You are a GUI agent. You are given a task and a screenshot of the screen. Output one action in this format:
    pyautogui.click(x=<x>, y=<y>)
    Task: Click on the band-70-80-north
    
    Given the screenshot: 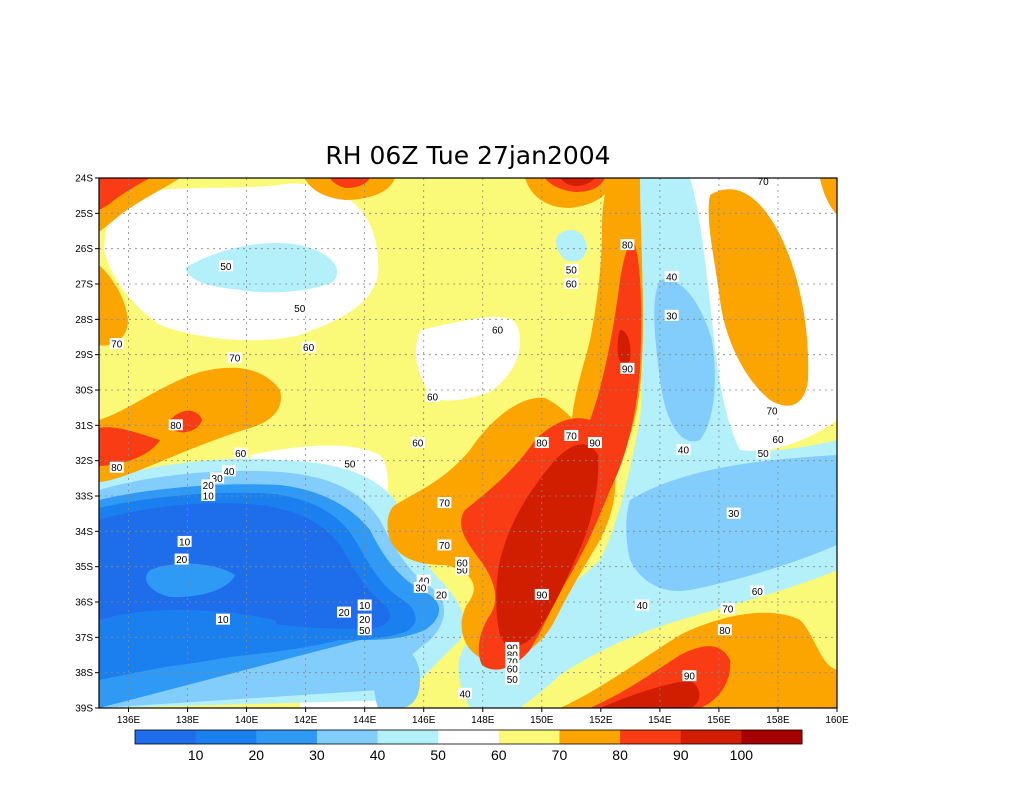 What is the action you would take?
    pyautogui.click(x=350, y=189)
    